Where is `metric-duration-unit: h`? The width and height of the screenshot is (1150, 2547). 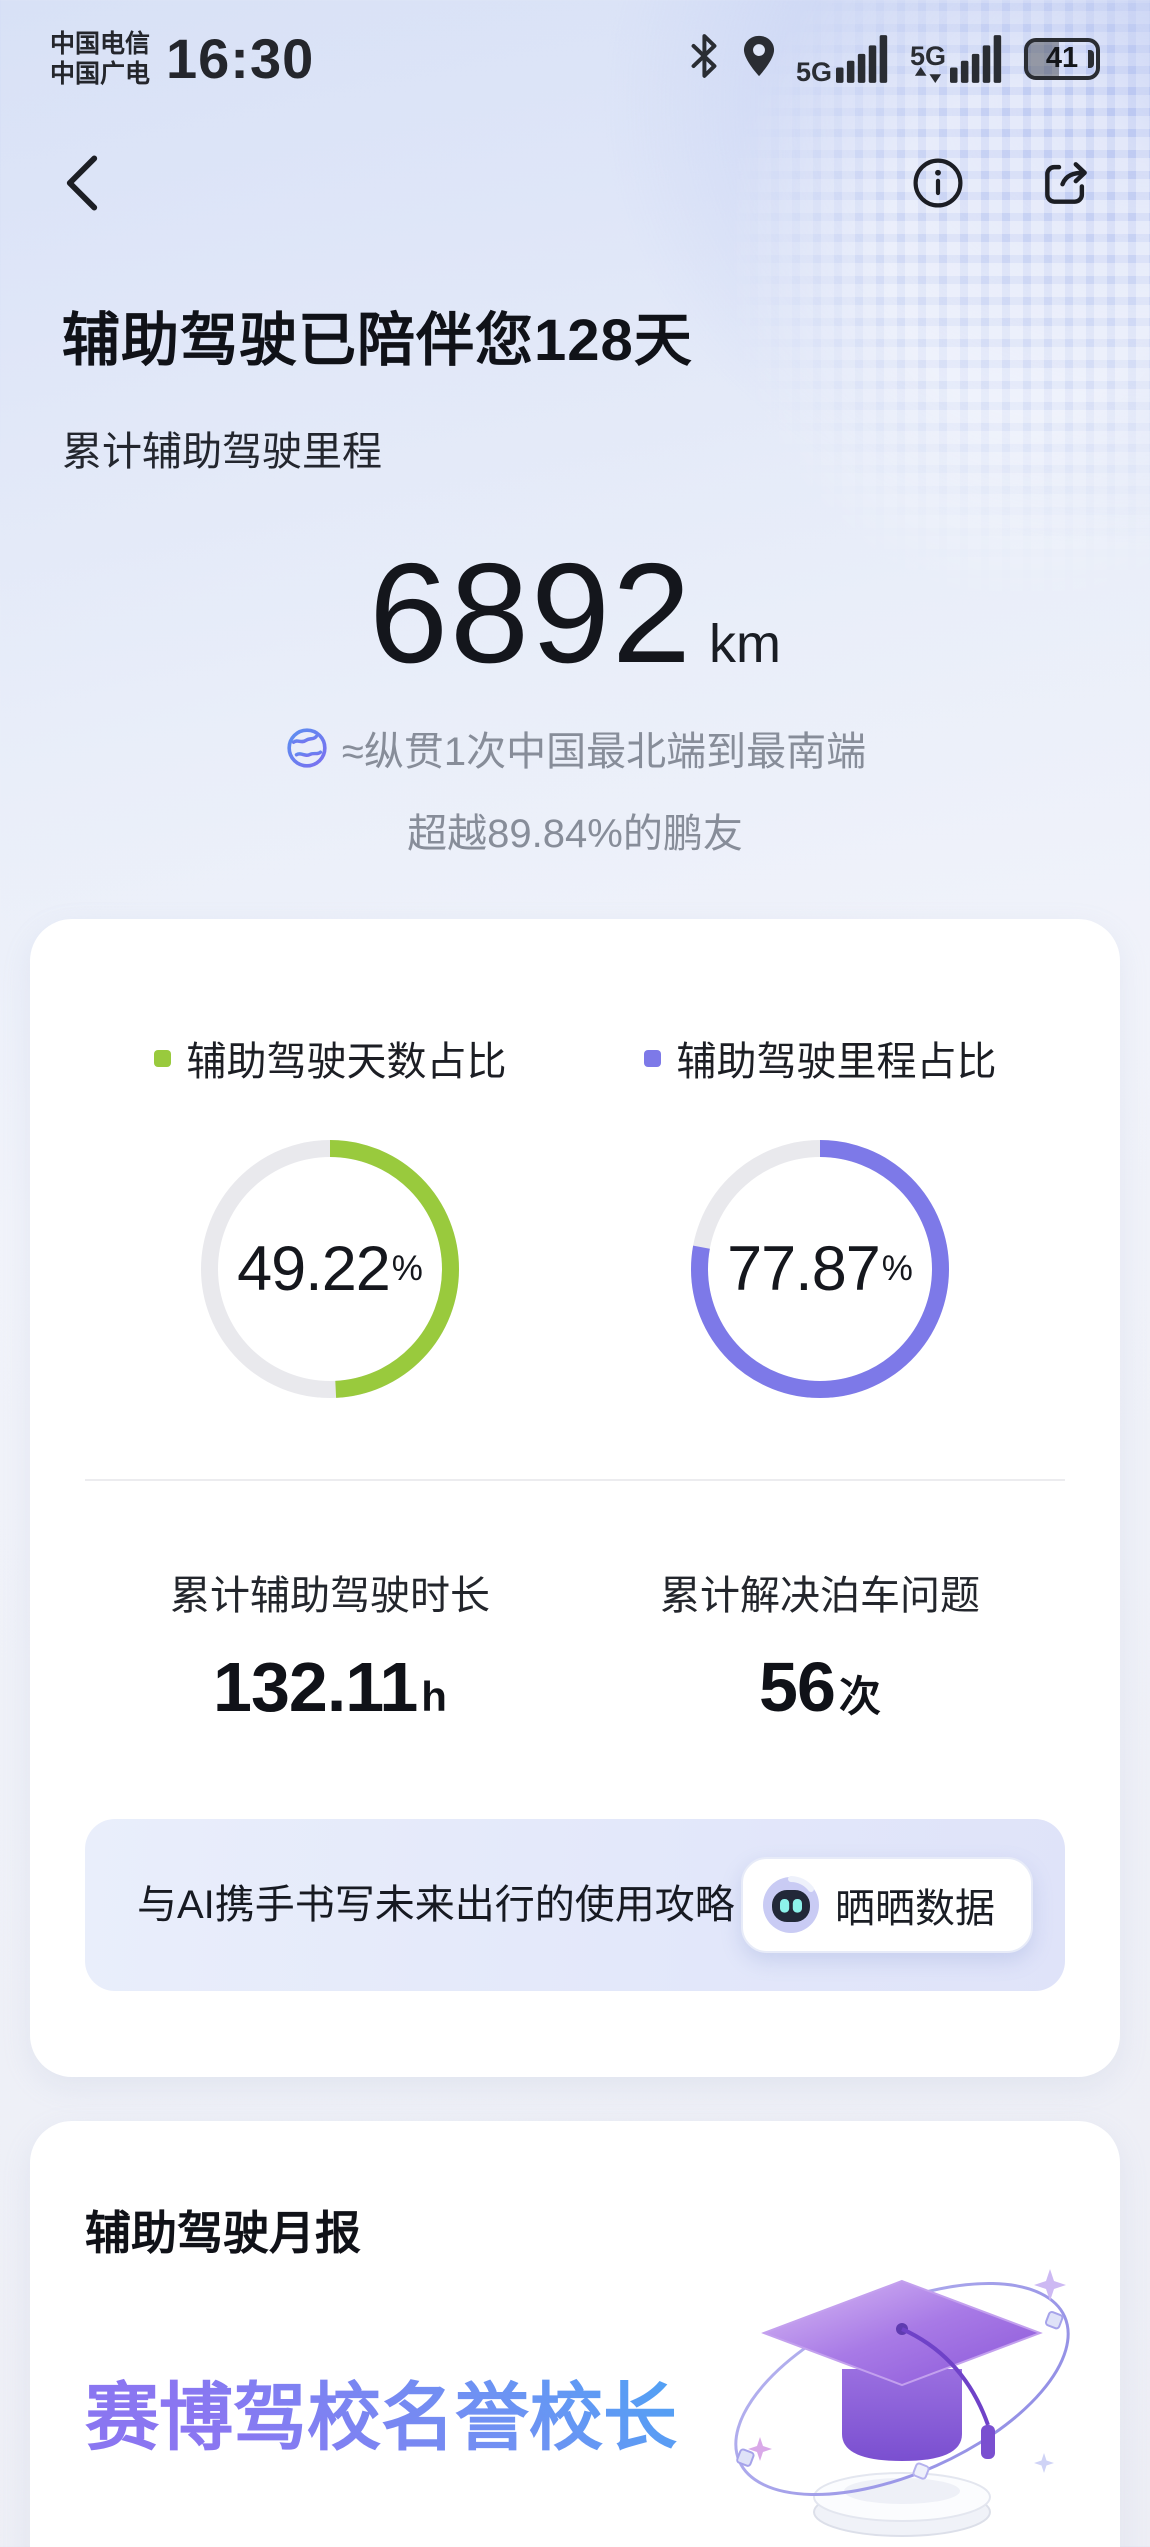 metric-duration-unit: h is located at coordinates (434, 1696).